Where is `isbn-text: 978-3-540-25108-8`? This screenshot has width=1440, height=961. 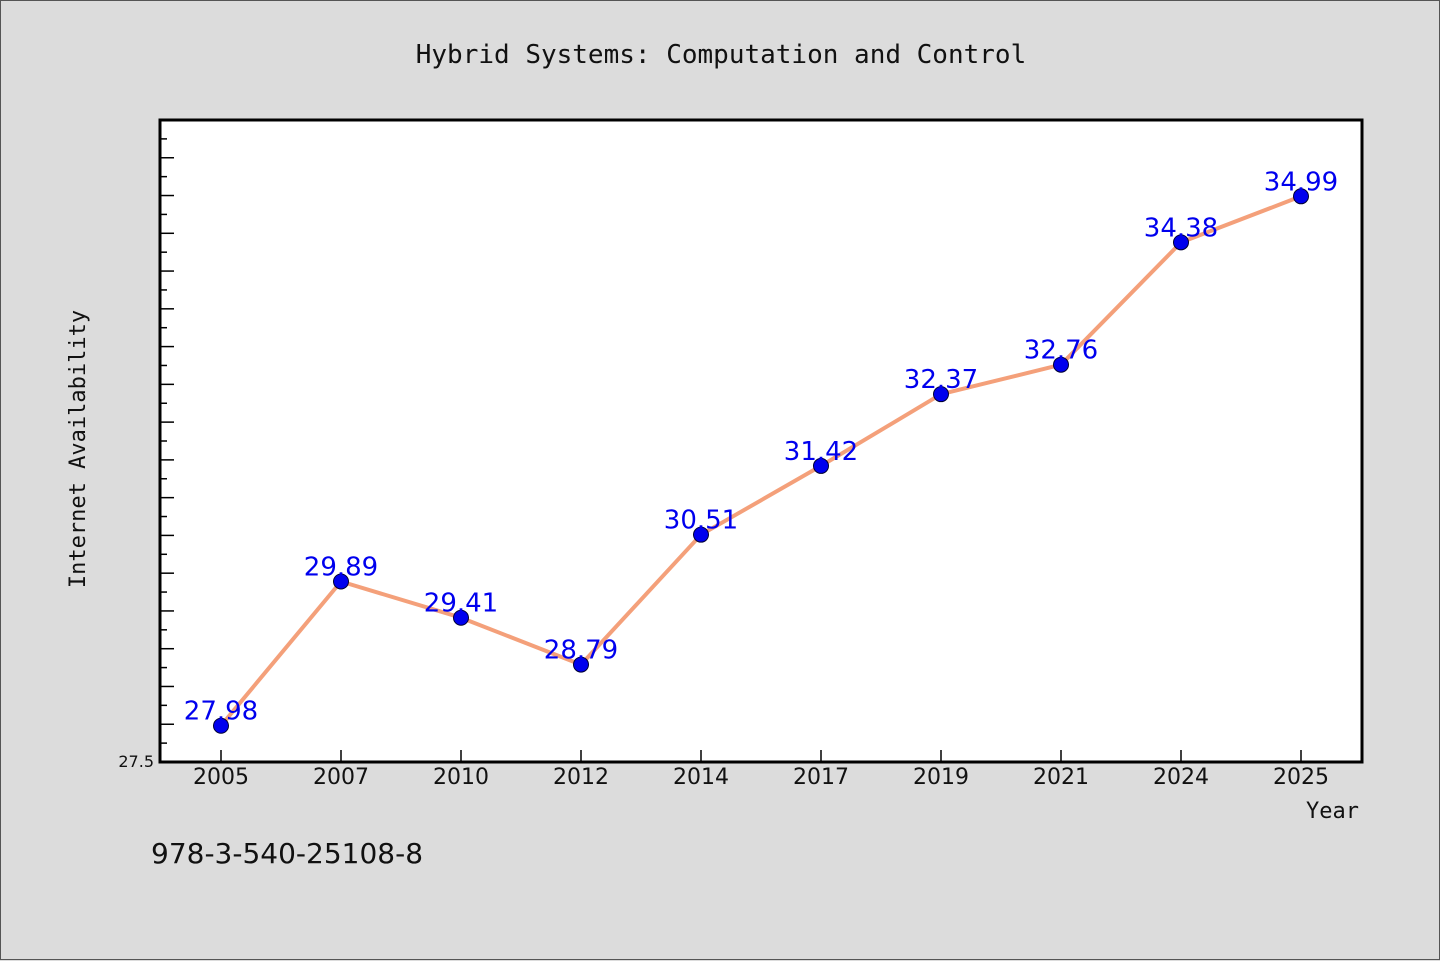
isbn-text: 978-3-540-25108-8 is located at coordinates (287, 853).